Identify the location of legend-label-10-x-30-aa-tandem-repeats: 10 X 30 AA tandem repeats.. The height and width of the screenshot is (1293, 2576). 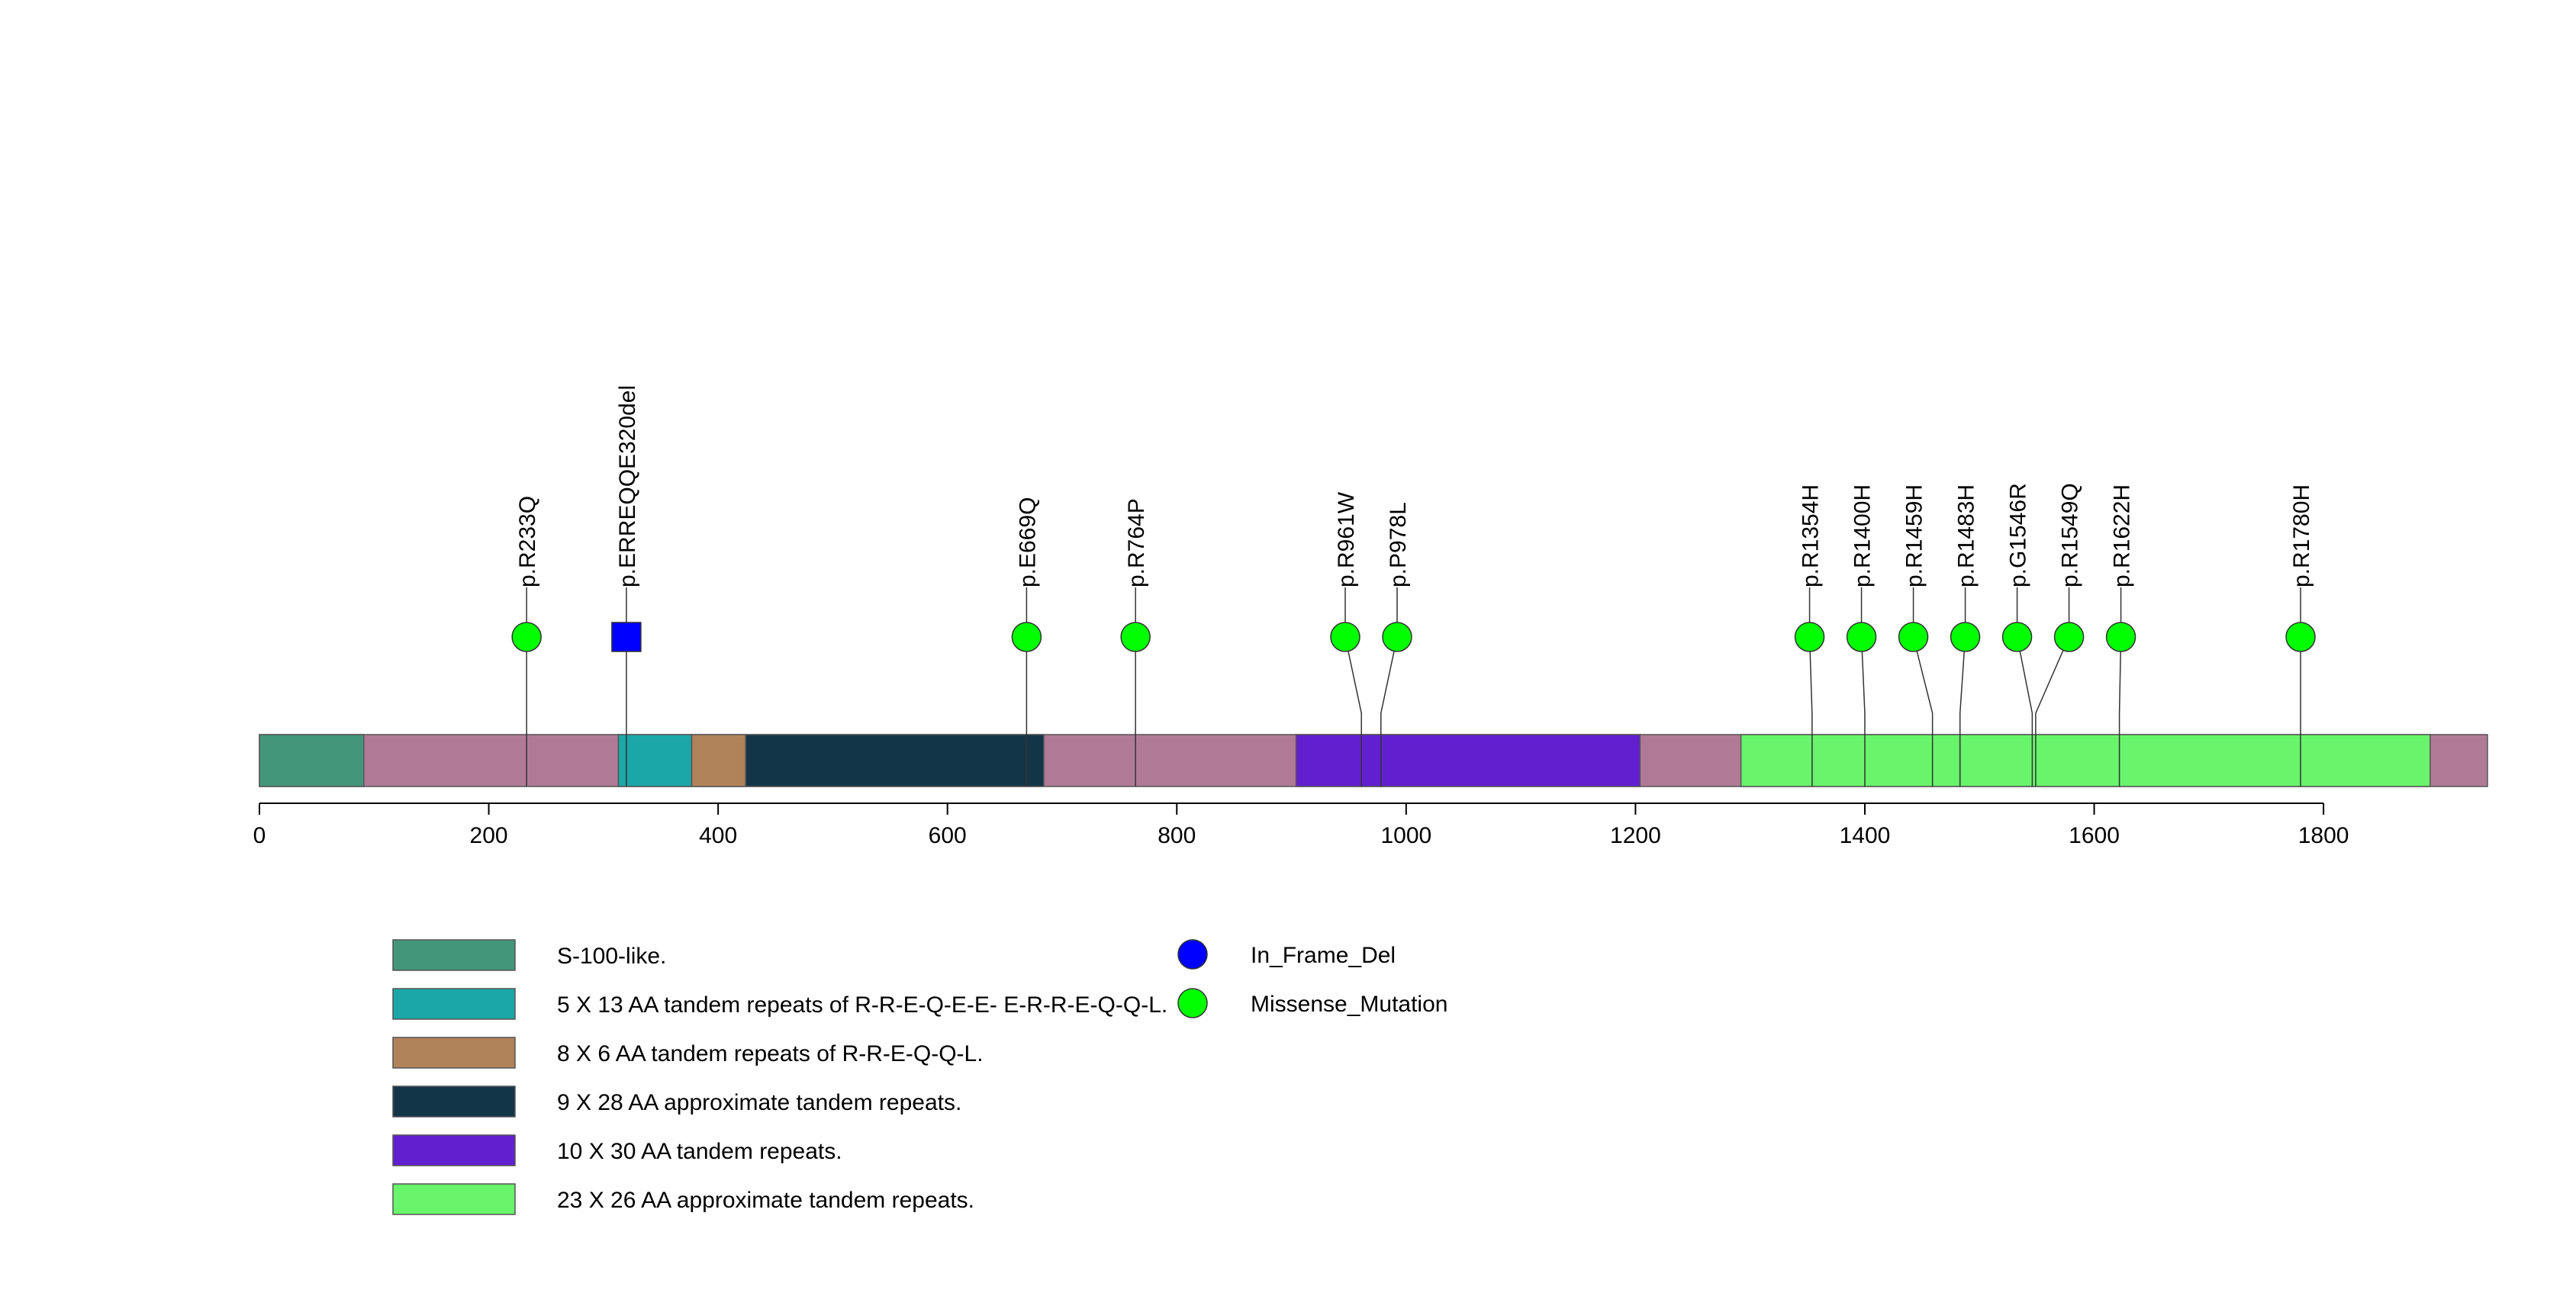
(699, 1151).